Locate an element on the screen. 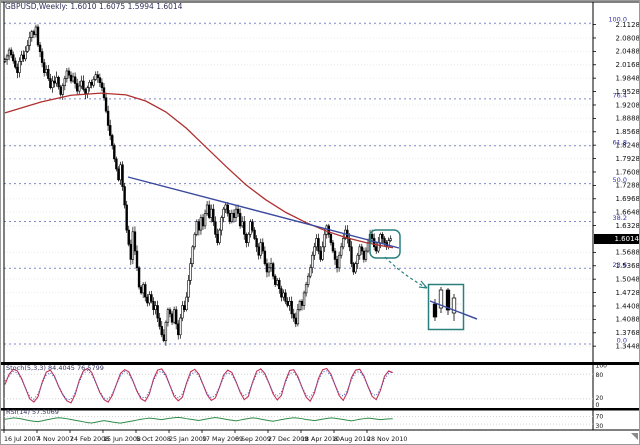 The image size is (640, 445). date-tick-label: 28 Nov 2010 is located at coordinates (387, 439).